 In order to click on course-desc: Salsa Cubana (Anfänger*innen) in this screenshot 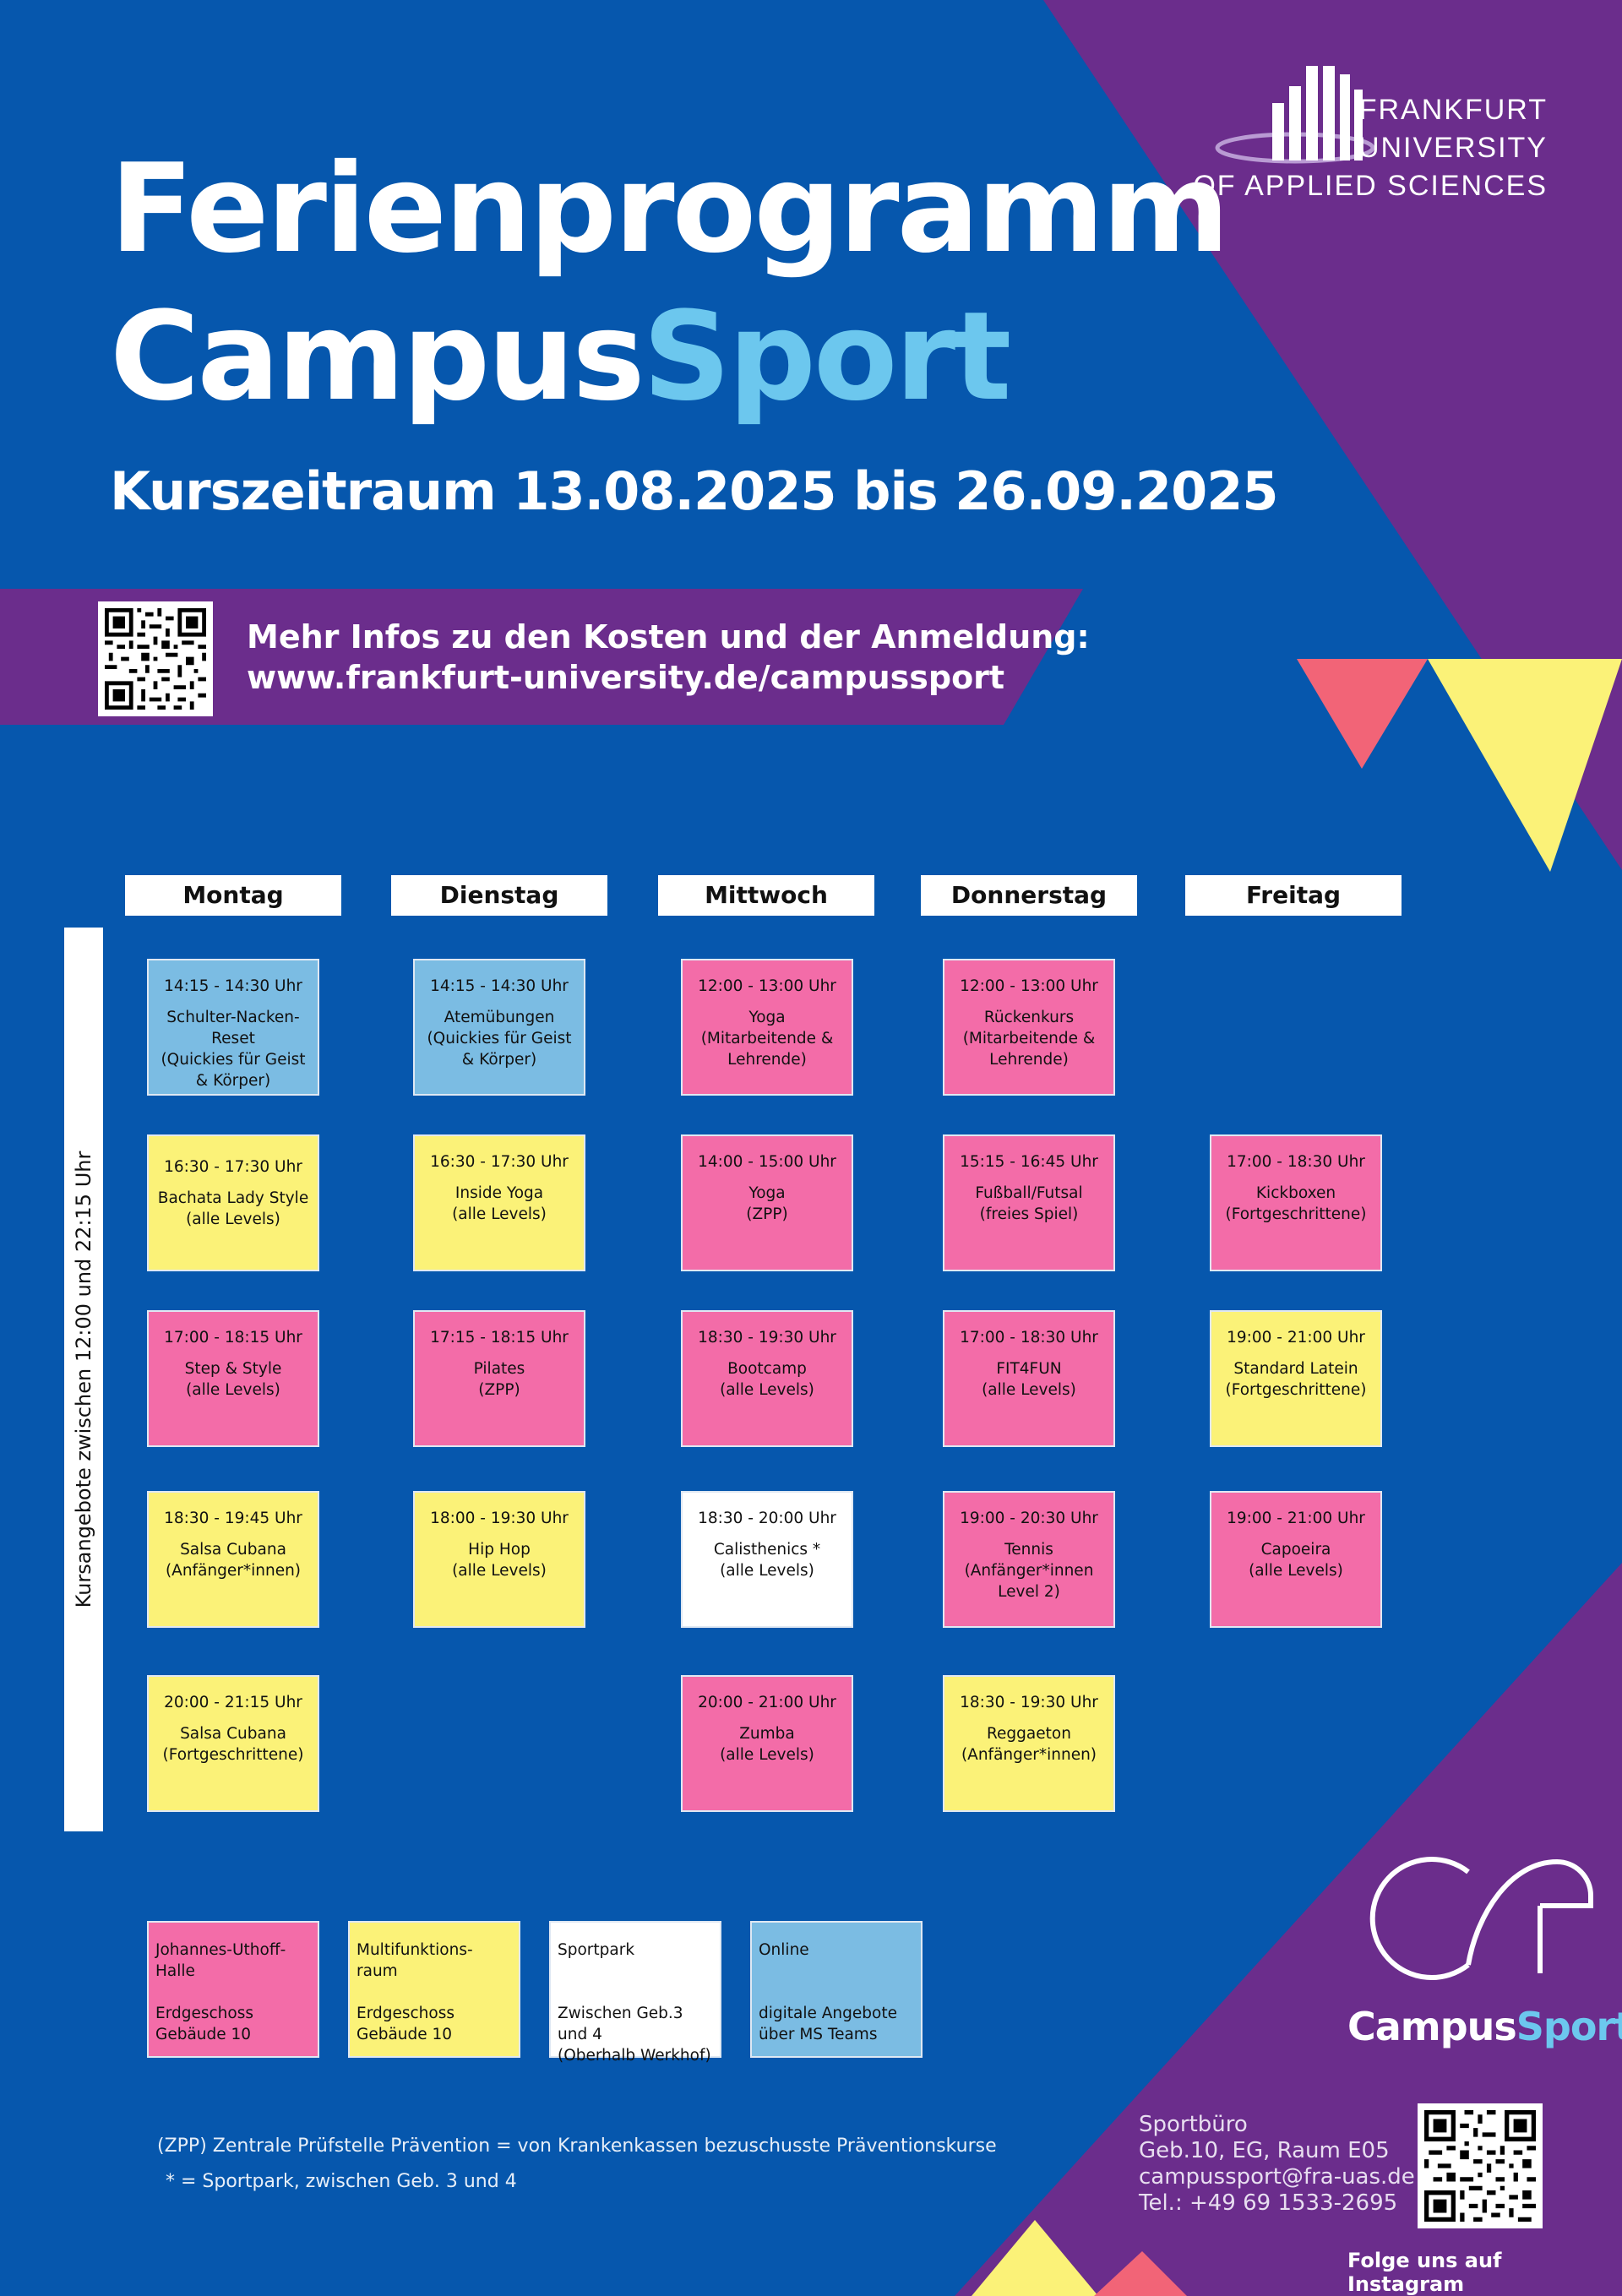, I will do `click(233, 1560)`.